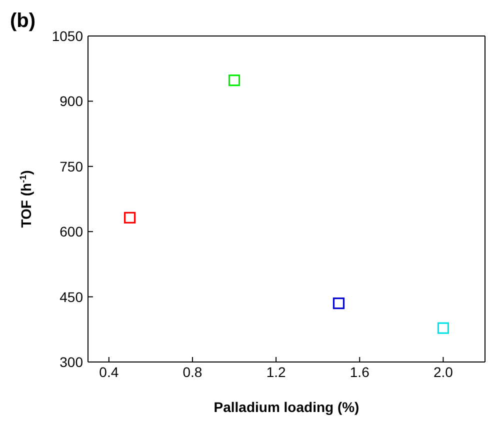 The image size is (488, 423). What do you see at coordinates (72, 296) in the screenshot?
I see `y-tick-label: 450` at bounding box center [72, 296].